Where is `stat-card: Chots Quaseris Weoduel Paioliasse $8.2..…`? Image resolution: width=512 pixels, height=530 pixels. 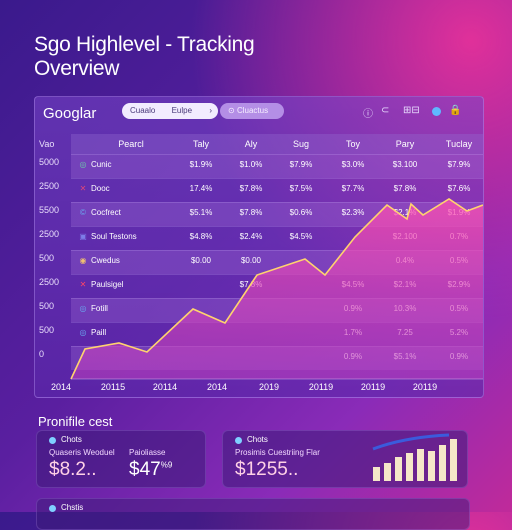
stat-card: Chots Quaseris Weoduel Paioliasse $8.2..… is located at coordinates (121, 459).